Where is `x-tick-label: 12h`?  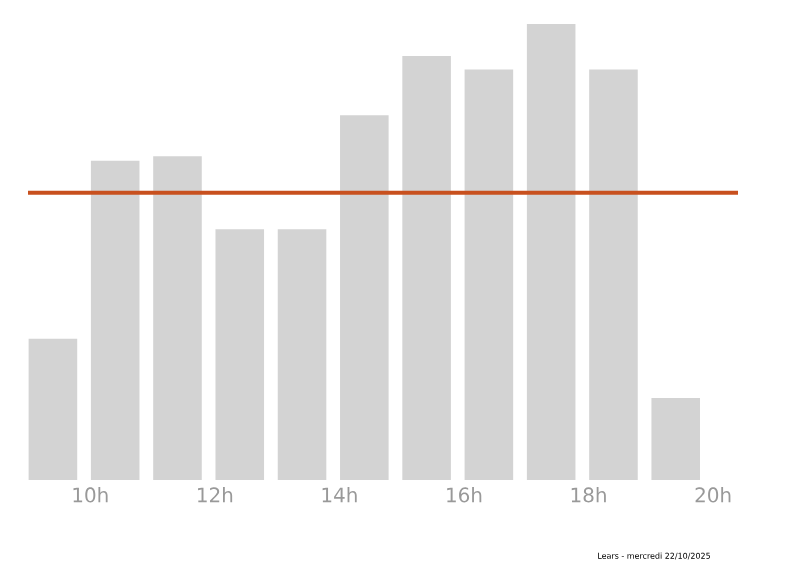 x-tick-label: 12h is located at coordinates (215, 495).